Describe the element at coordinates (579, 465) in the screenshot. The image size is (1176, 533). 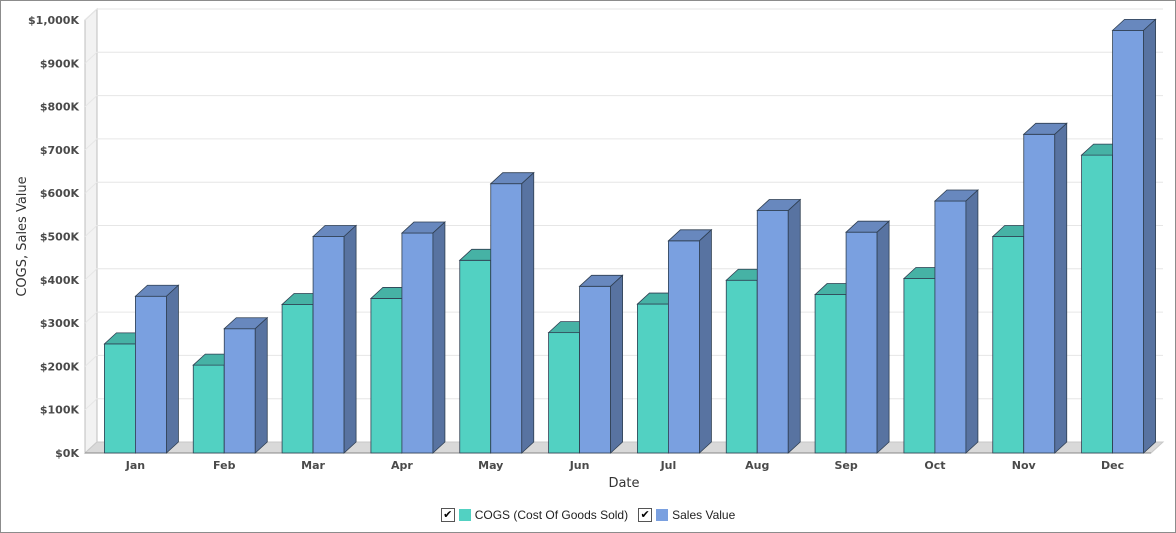
I see `x-tick-label: Jun` at that location.